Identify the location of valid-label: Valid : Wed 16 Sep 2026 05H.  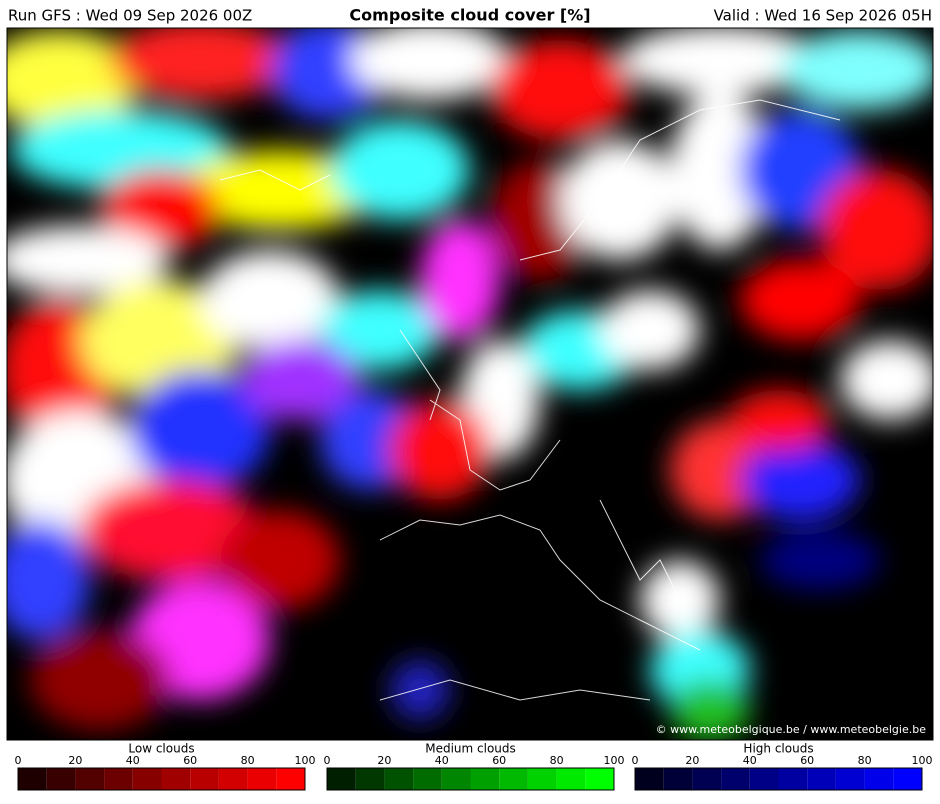
(823, 16).